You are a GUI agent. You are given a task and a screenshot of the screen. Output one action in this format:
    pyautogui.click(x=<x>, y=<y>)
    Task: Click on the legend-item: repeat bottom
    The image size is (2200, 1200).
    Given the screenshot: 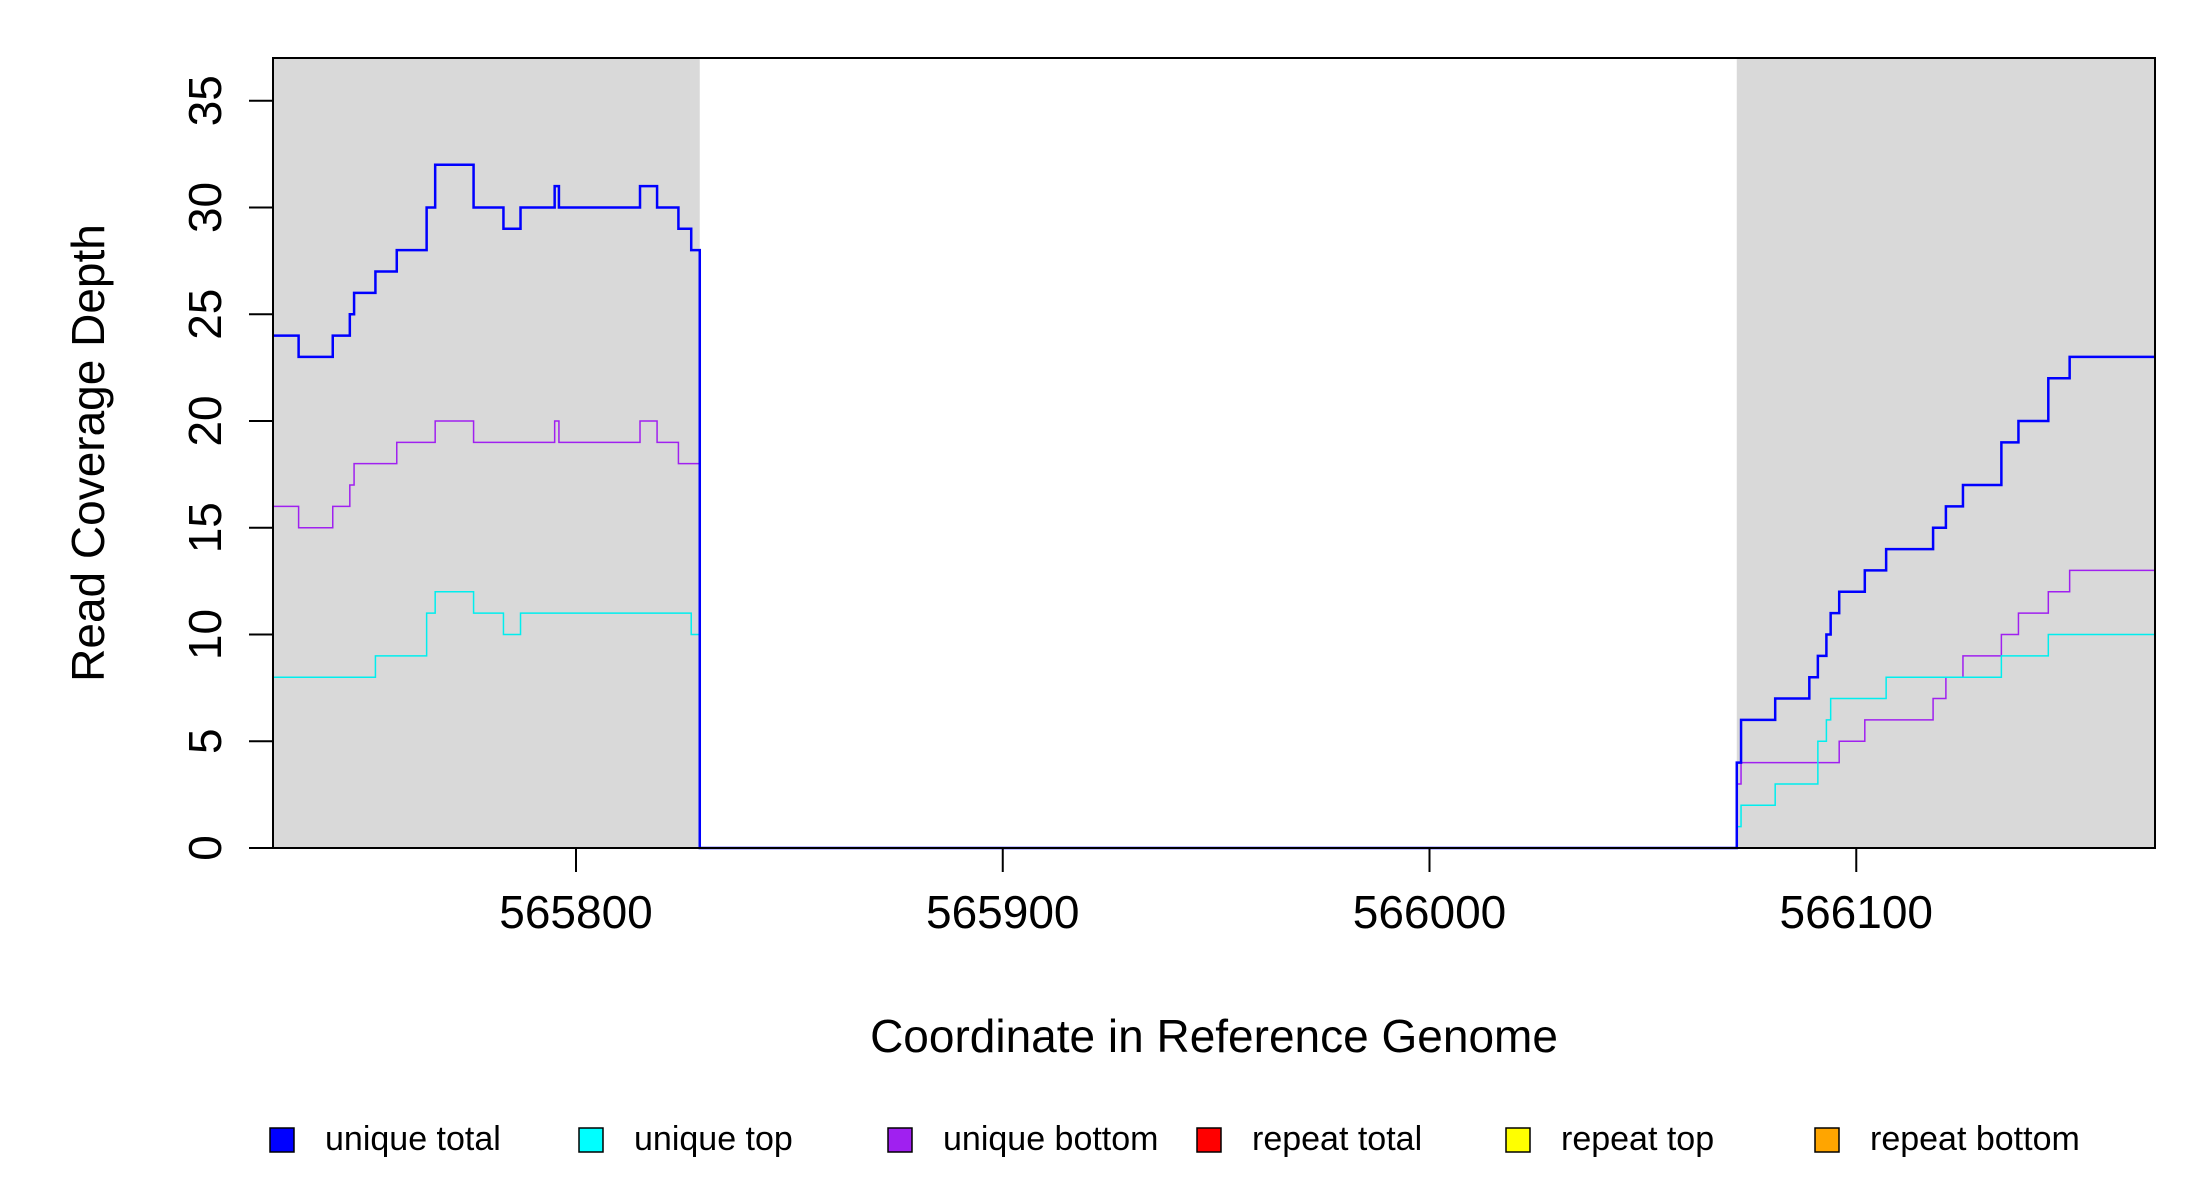 What is the action you would take?
    pyautogui.click(x=1947, y=1139)
    